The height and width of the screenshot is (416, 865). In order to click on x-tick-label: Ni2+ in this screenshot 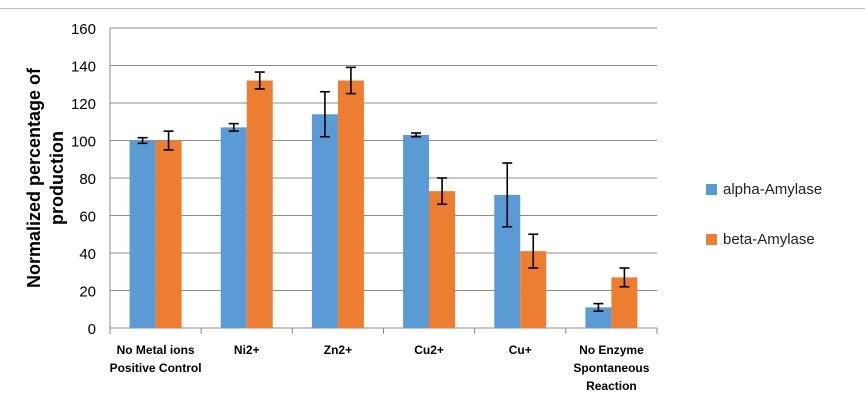, I will do `click(247, 350)`.